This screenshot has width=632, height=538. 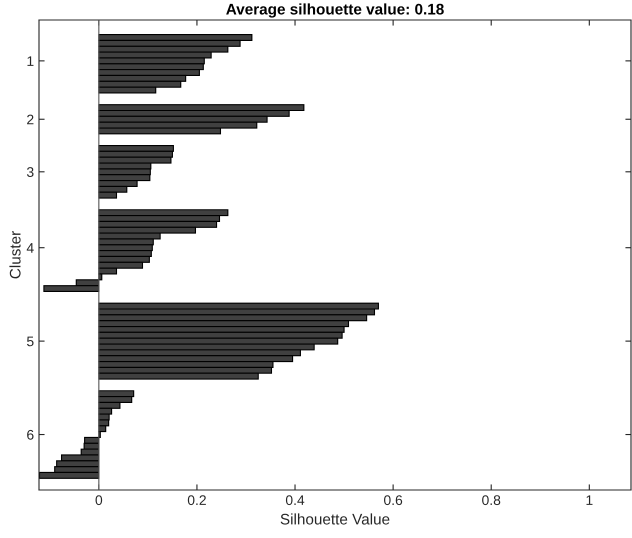 What do you see at coordinates (30, 435) in the screenshot?
I see `y-tick-label: 6` at bounding box center [30, 435].